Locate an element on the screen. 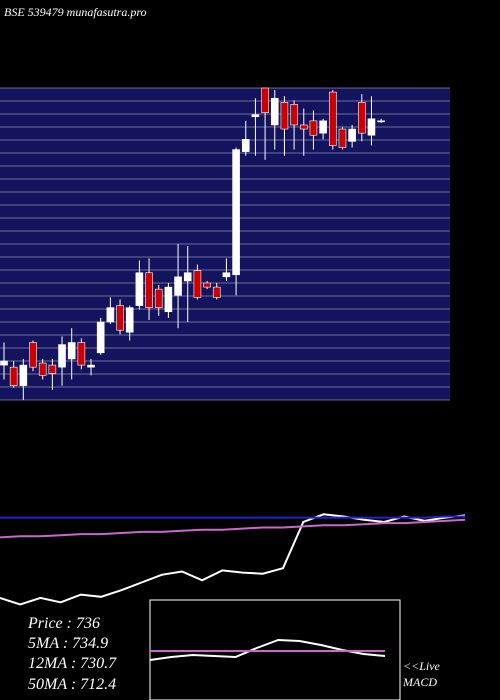 This screenshot has width=500, height=700. macd-title: MACD is located at coordinates (419, 682).